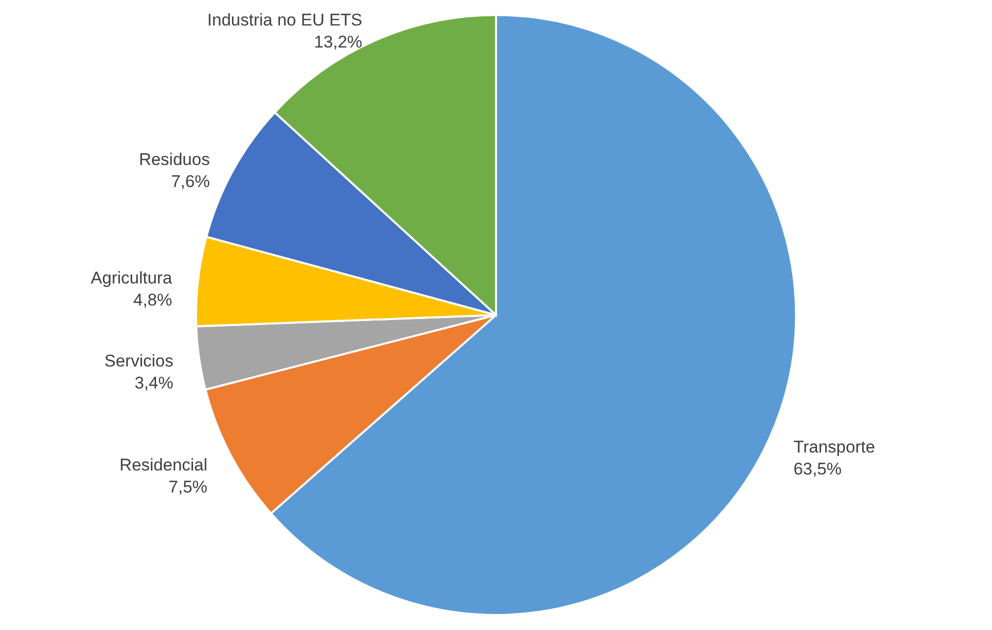  What do you see at coordinates (817, 469) in the screenshot?
I see `data-label: 63,5%` at bounding box center [817, 469].